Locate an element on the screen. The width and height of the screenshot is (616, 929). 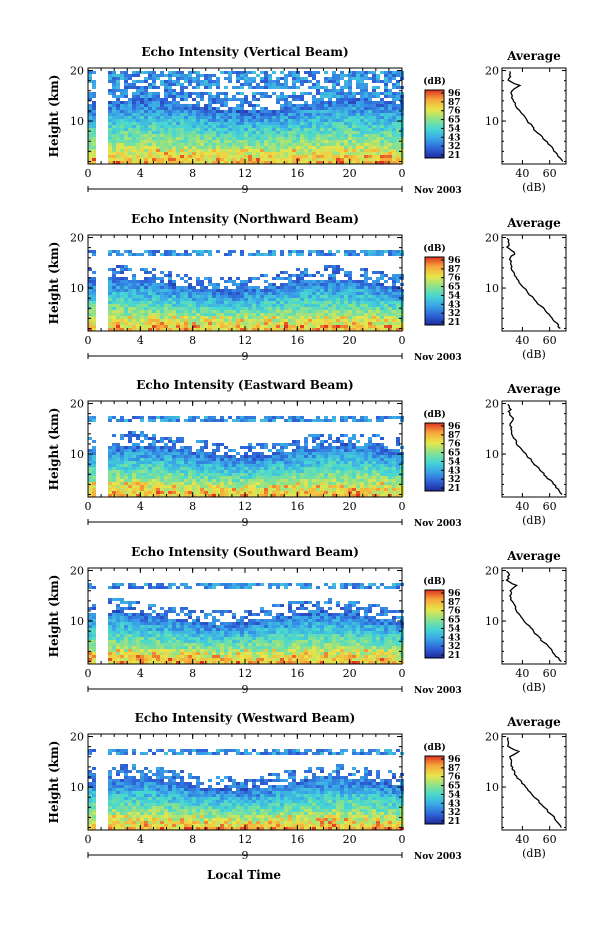
panel-title: Echo Intensity (Eastward Beam) is located at coordinates (244, 385).